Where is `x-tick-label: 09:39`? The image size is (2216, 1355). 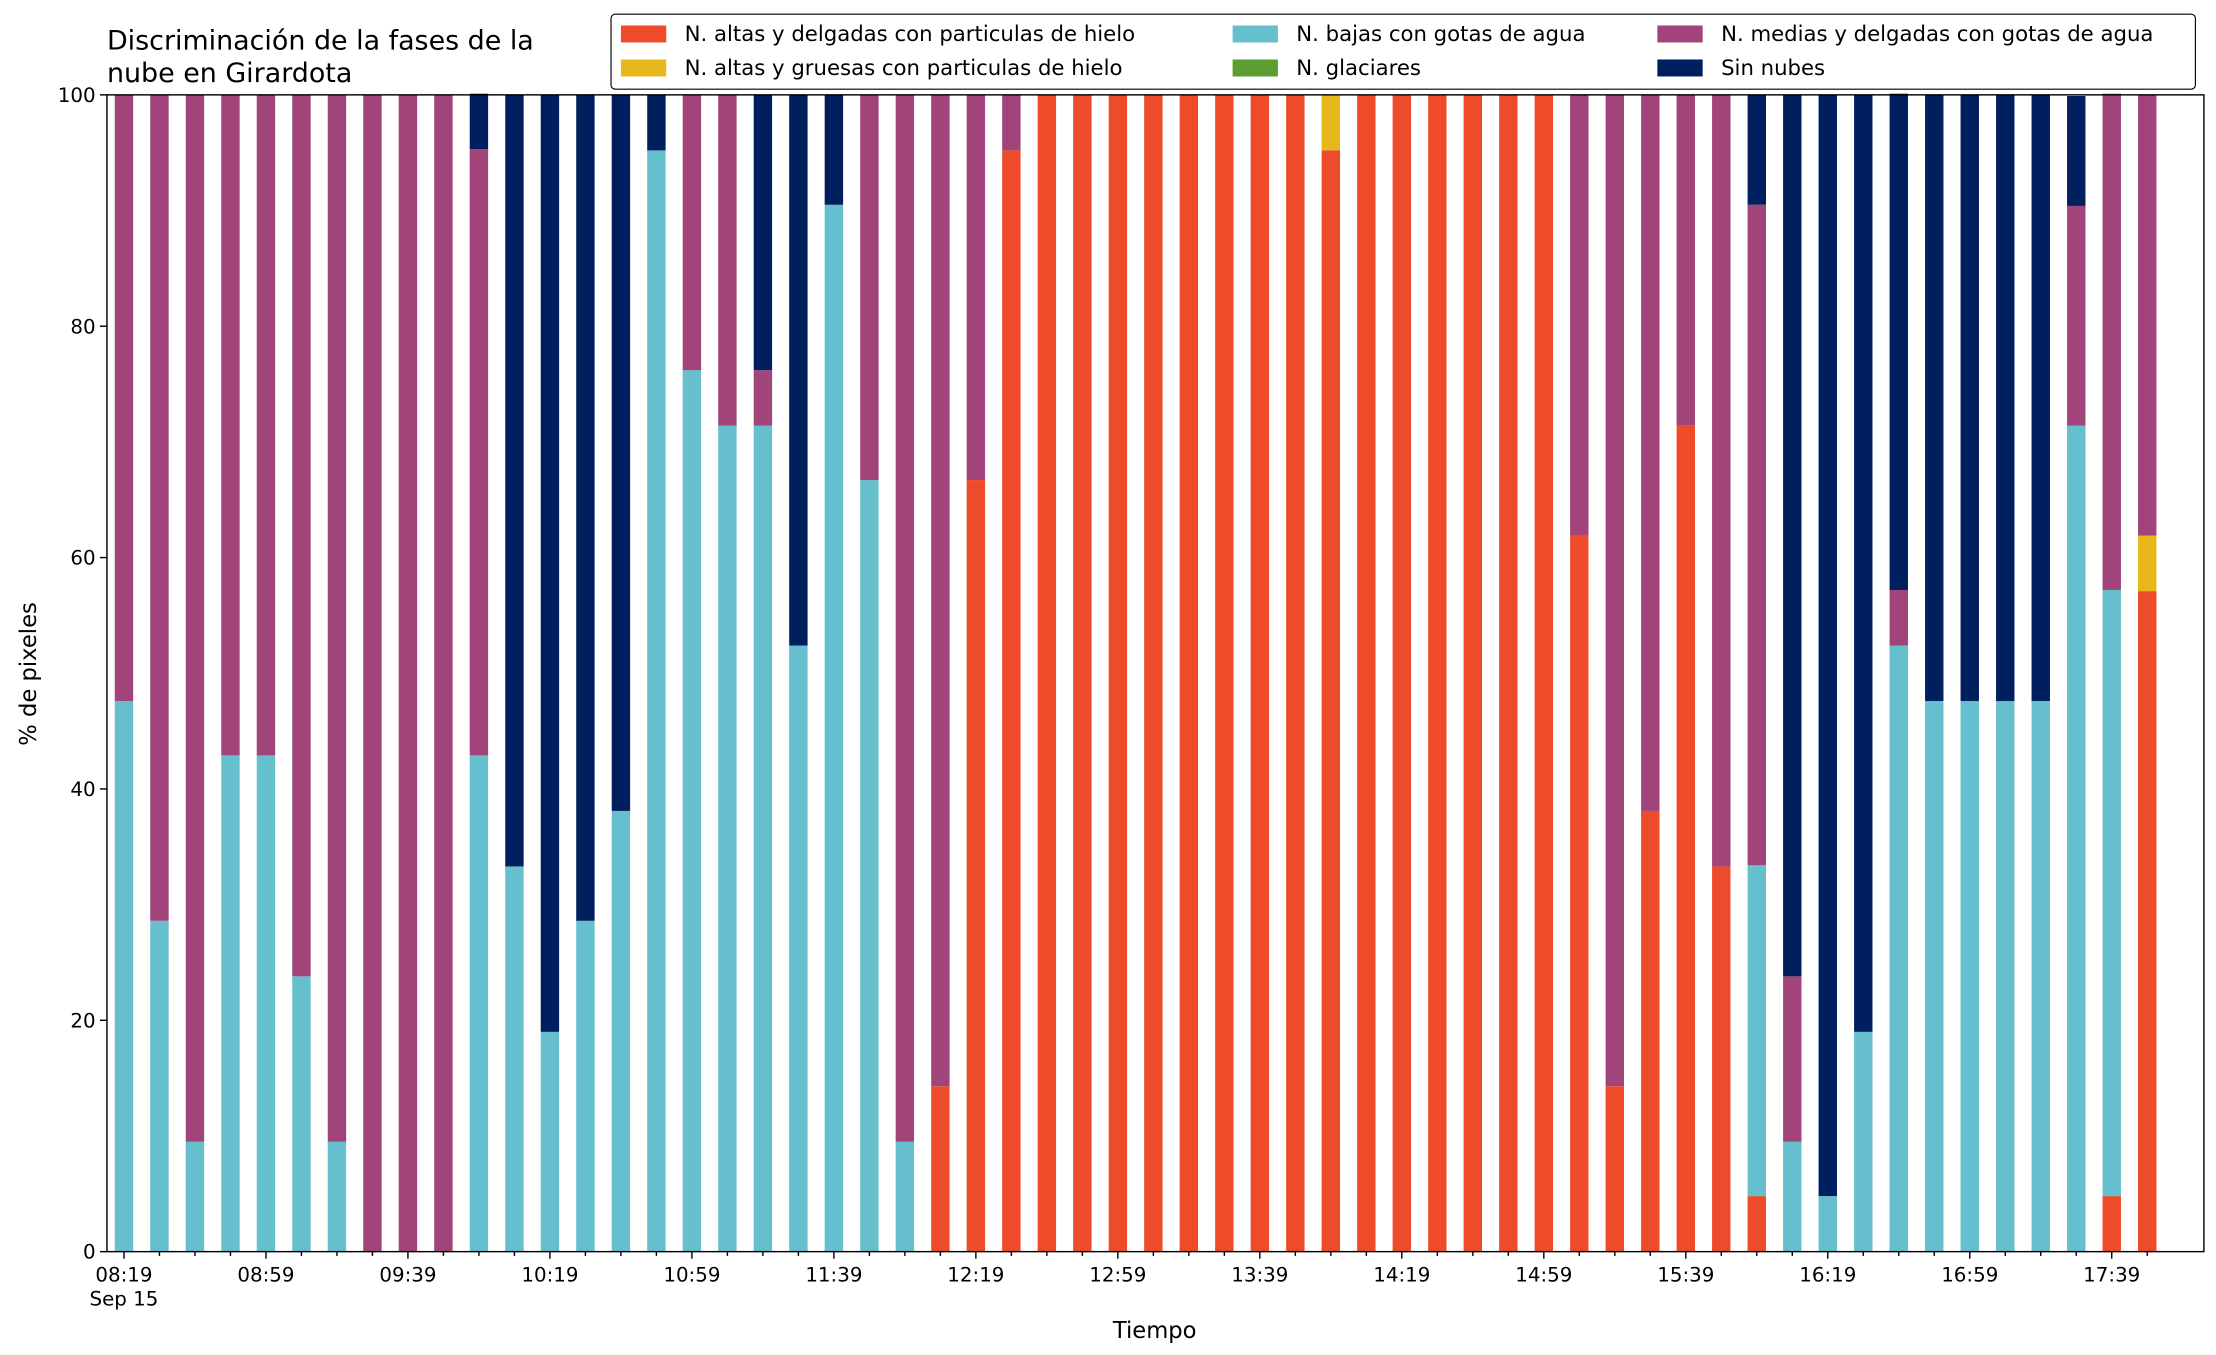 x-tick-label: 09:39 is located at coordinates (407, 1274).